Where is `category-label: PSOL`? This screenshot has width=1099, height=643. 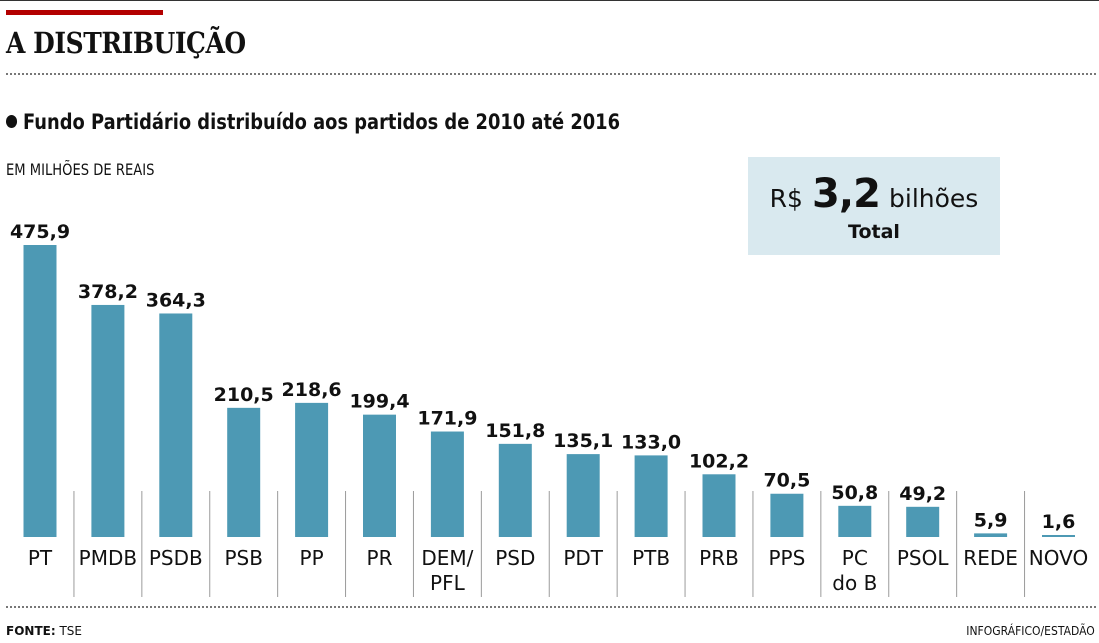
category-label: PSOL is located at coordinates (923, 558).